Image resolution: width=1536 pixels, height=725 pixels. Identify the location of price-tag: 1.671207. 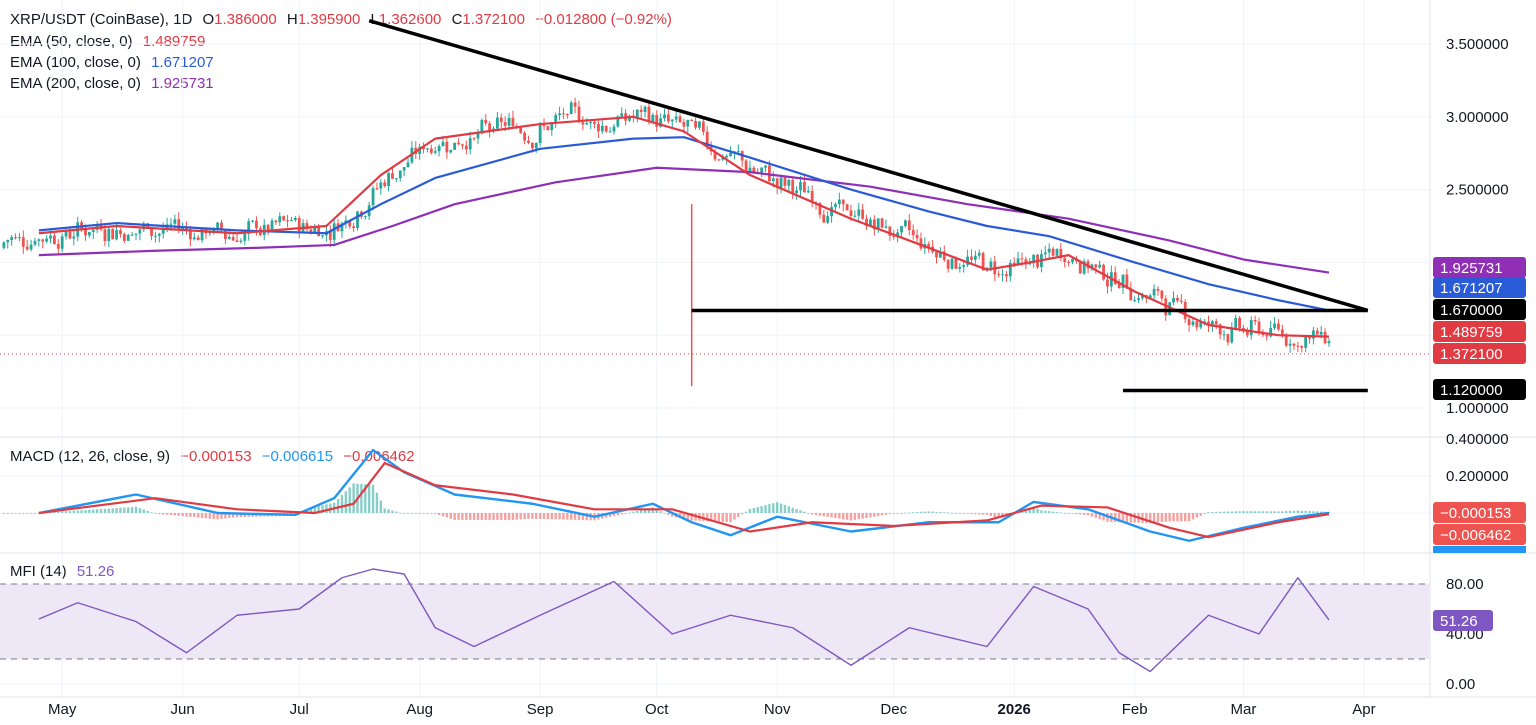
(1479, 287).